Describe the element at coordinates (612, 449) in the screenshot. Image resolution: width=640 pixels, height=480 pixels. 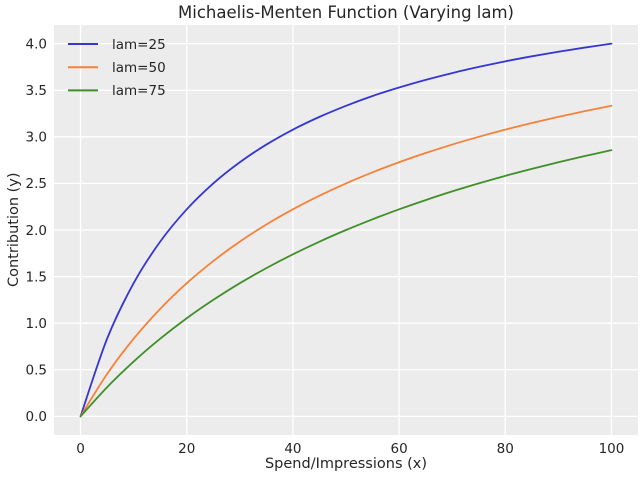
I see `x-tick-label: 100` at that location.